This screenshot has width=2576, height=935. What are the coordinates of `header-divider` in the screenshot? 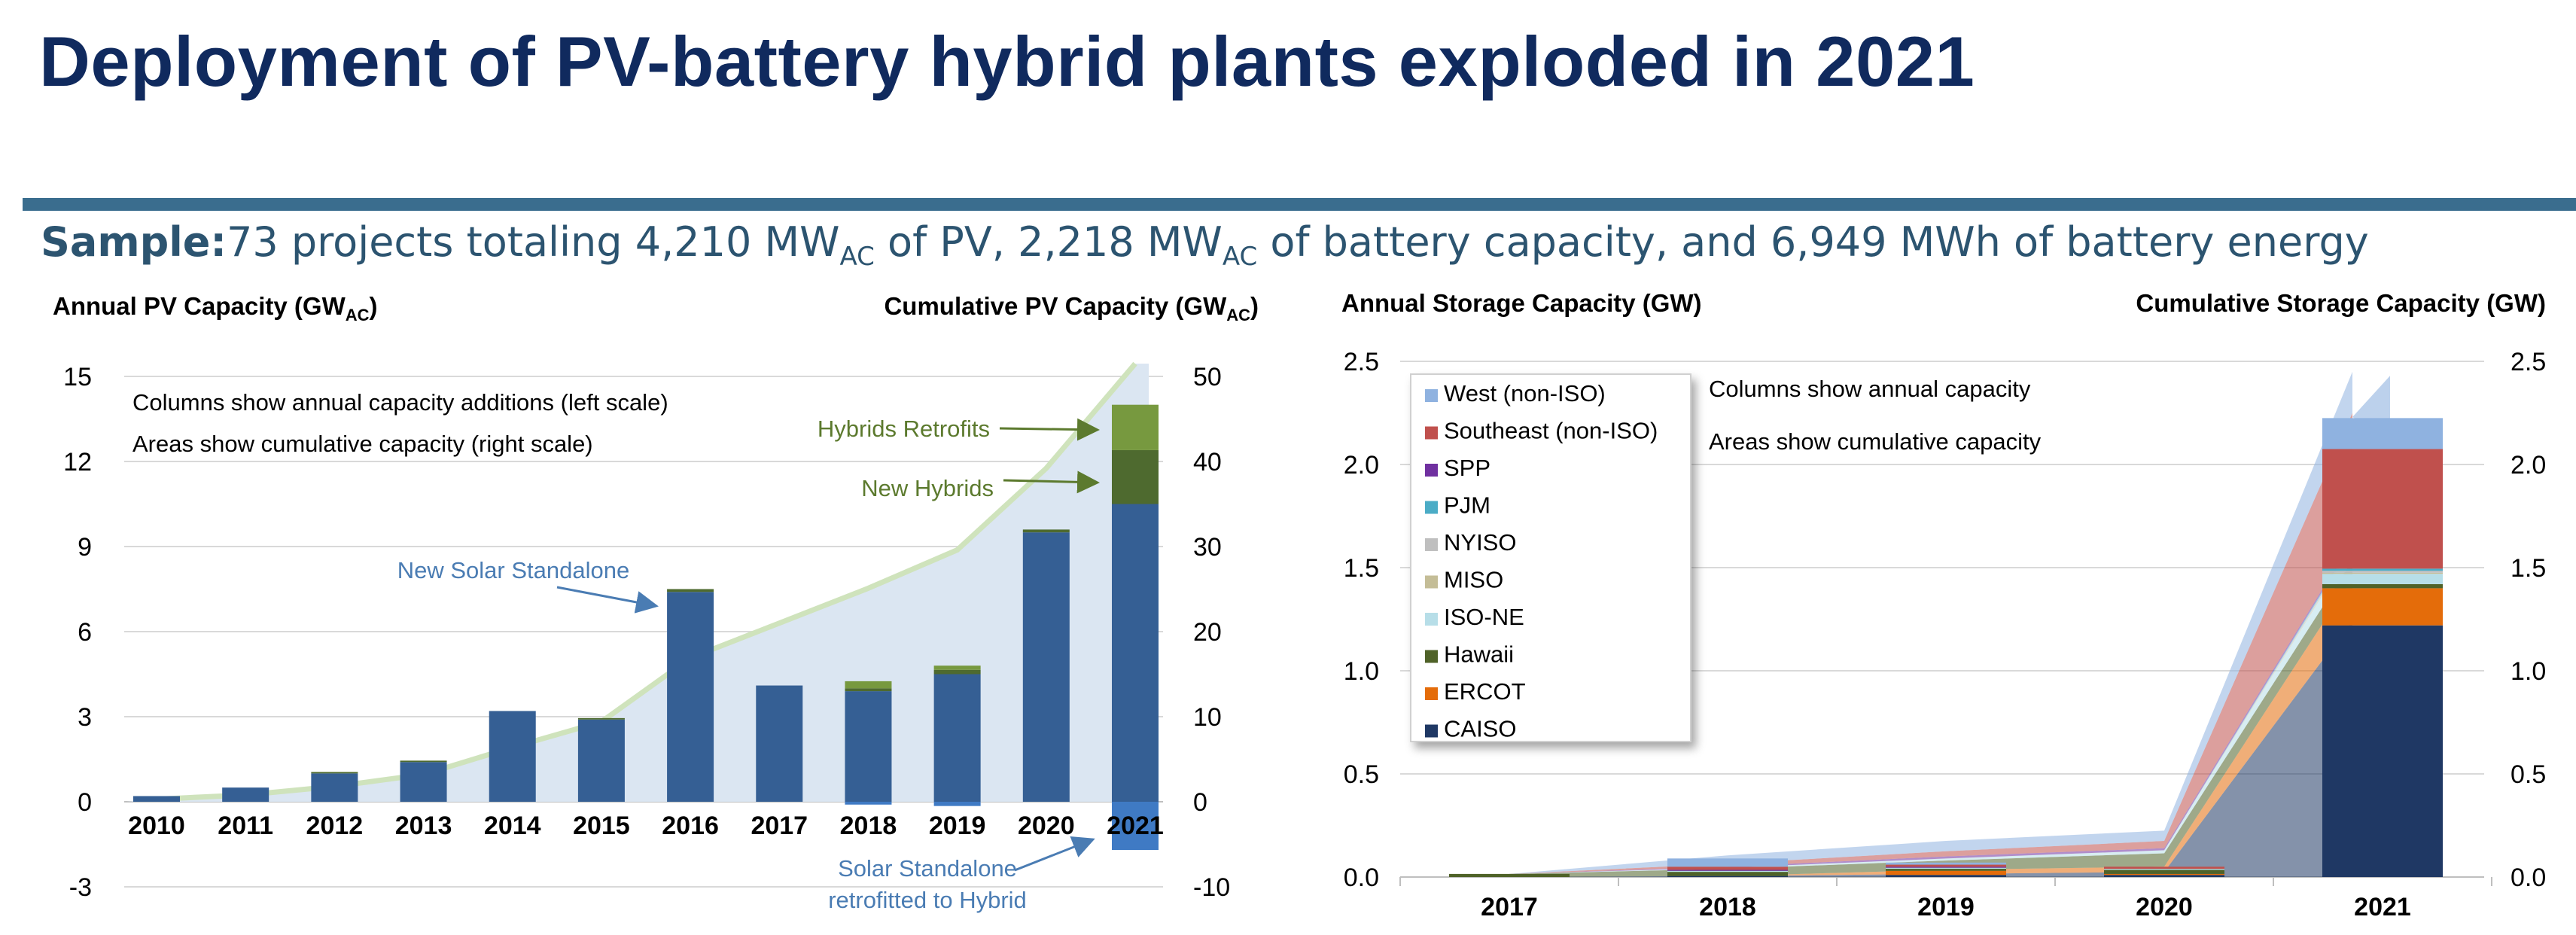 It's located at (1299, 204).